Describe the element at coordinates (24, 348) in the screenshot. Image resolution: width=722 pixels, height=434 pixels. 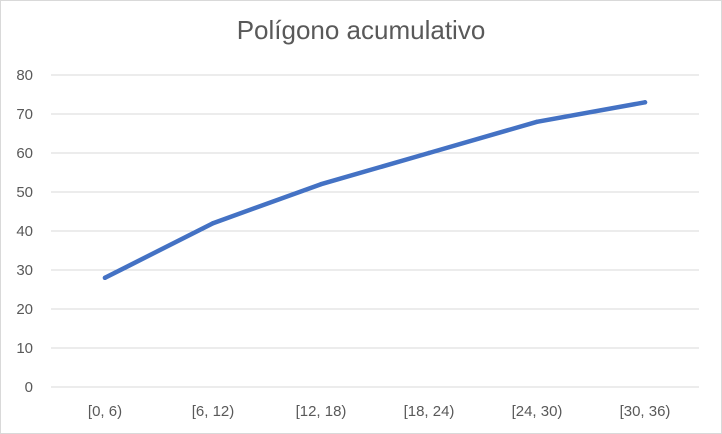
I see `y-tick-label: 10` at that location.